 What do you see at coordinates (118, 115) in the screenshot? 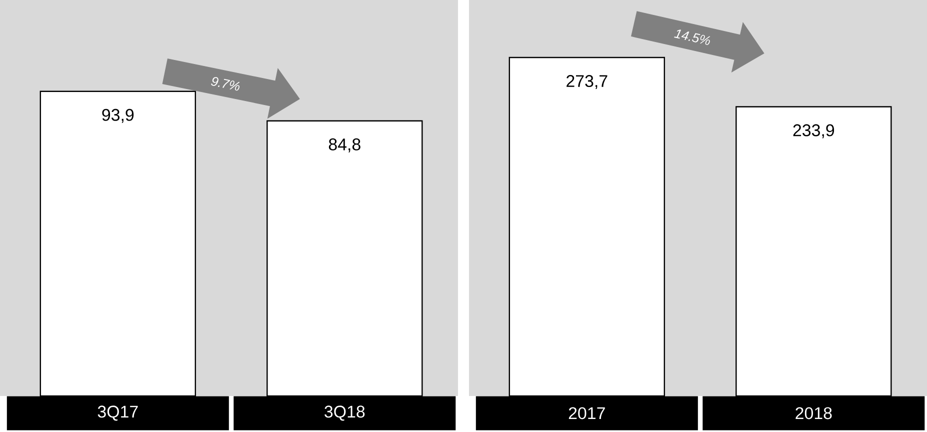
I see `data-label: 93,9` at bounding box center [118, 115].